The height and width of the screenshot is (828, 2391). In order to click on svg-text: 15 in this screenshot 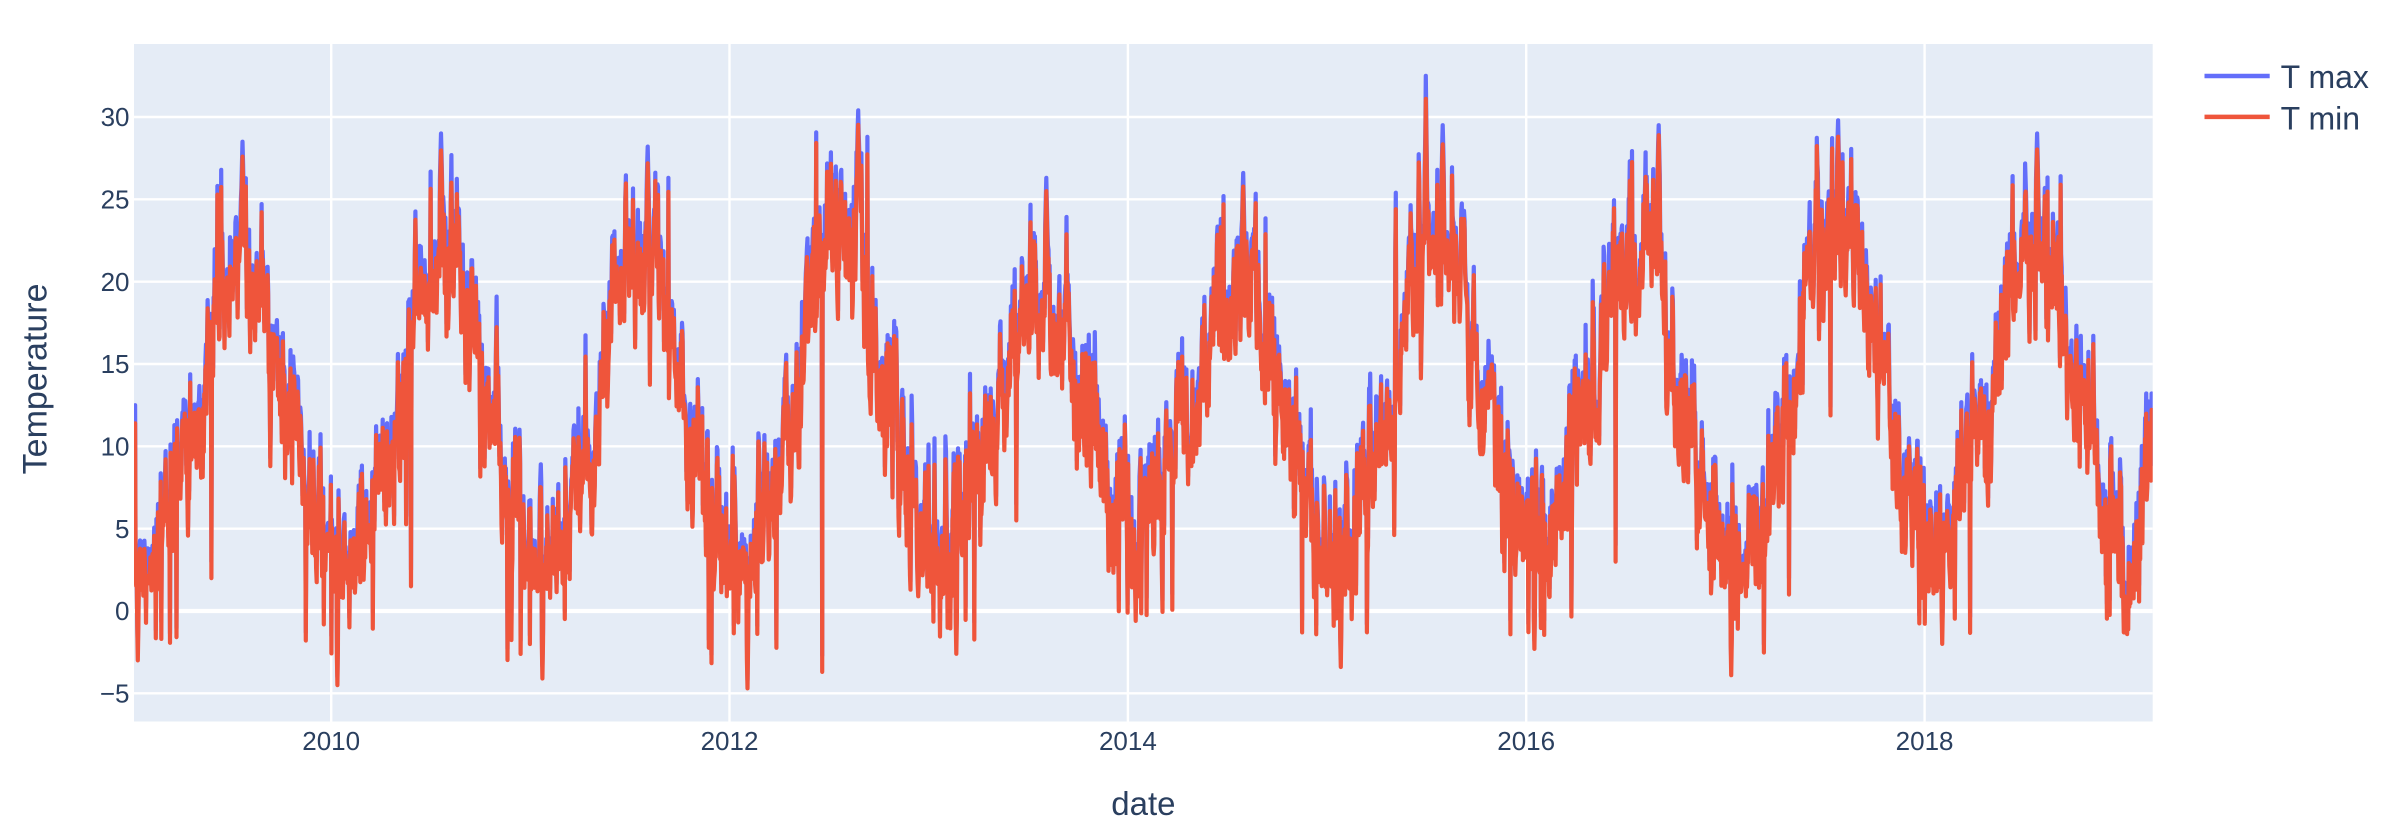, I will do `click(115, 364)`.